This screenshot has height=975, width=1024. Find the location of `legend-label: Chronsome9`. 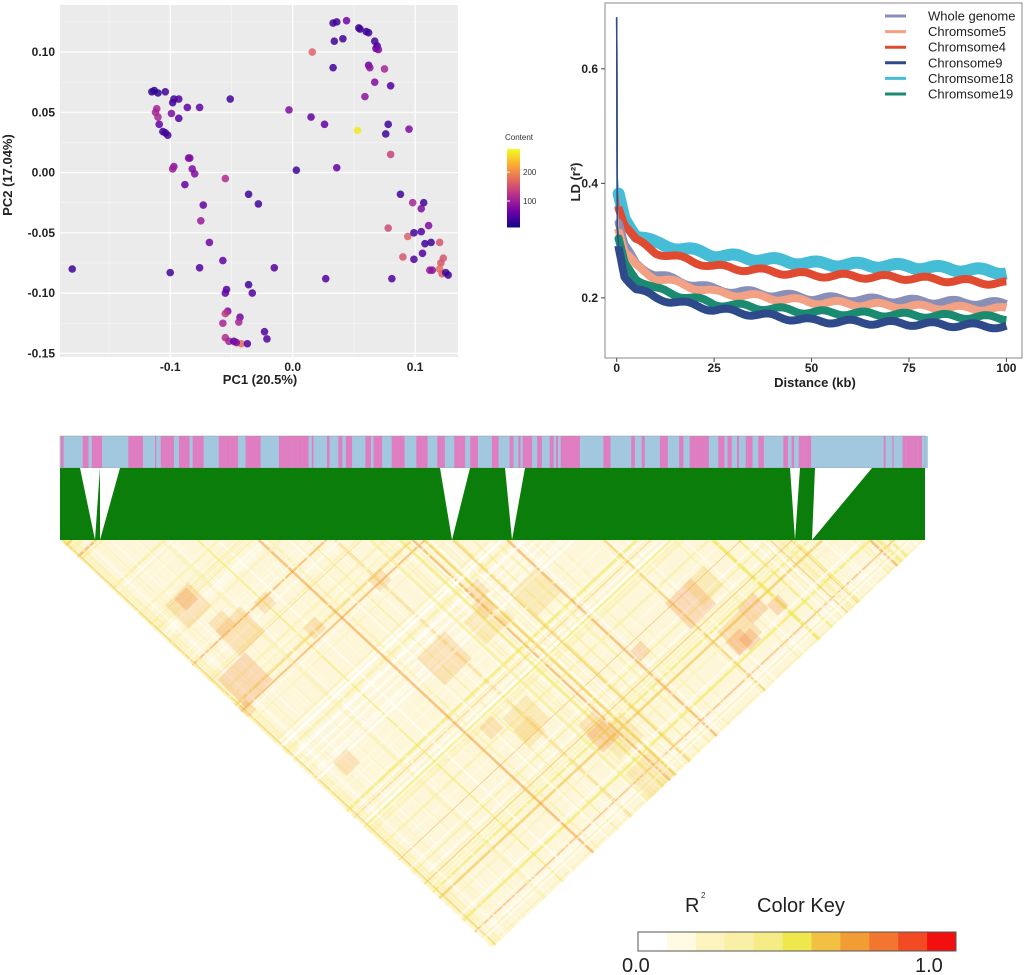

legend-label: Chronsome9 is located at coordinates (965, 62).